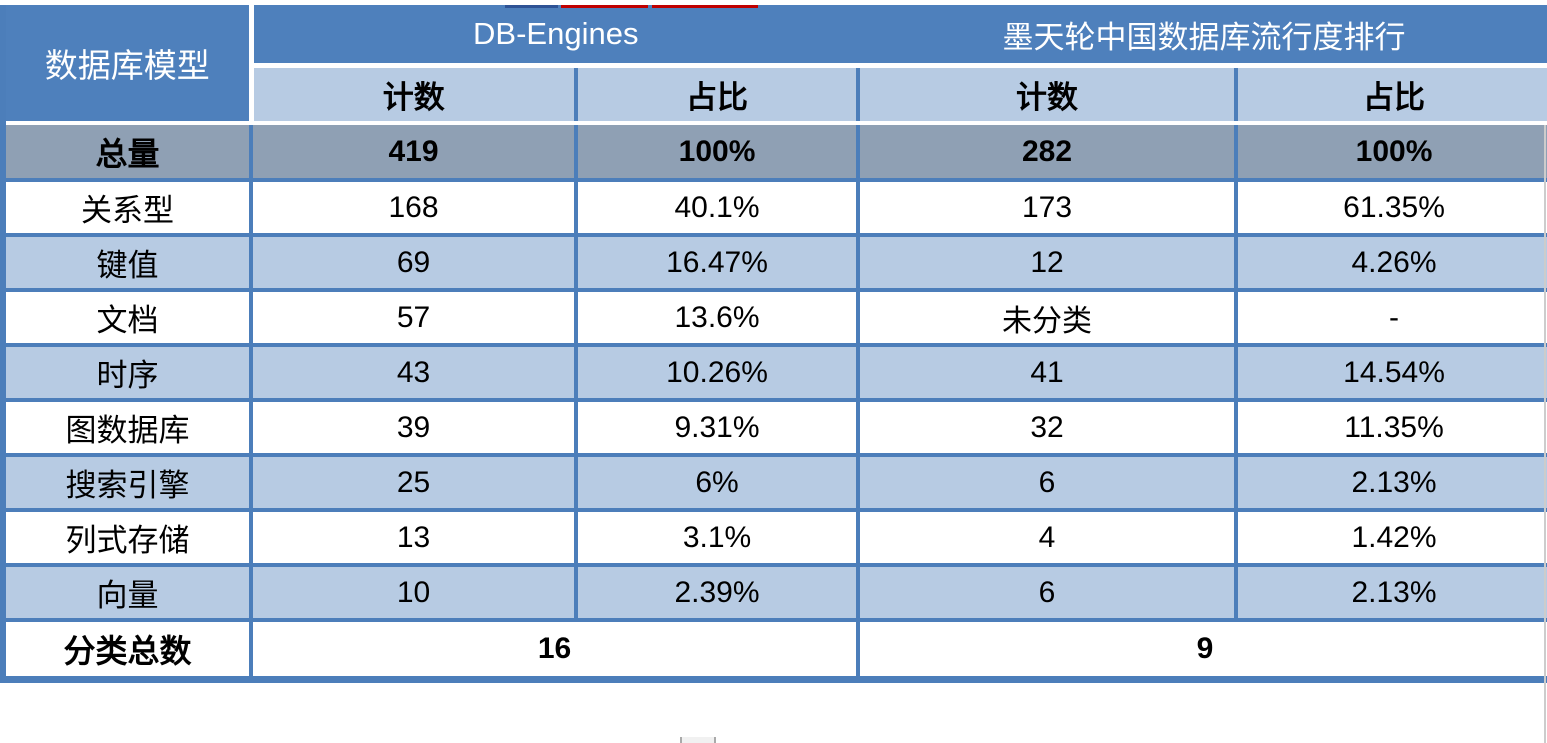 This screenshot has width=1547, height=743. I want to click on table-cell: 43, so click(412, 373).